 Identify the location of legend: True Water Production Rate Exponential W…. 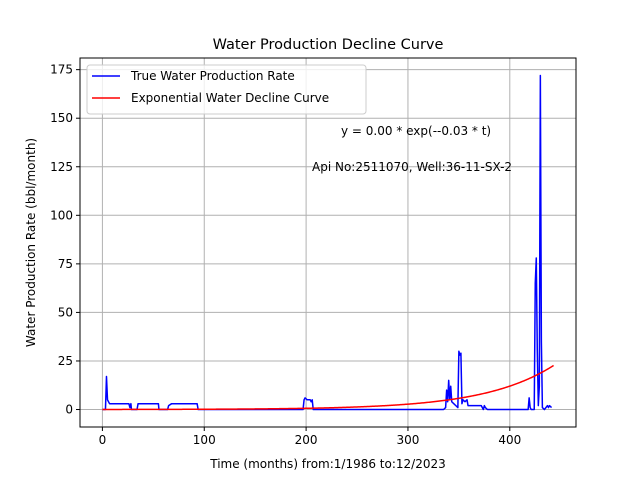
(226, 89).